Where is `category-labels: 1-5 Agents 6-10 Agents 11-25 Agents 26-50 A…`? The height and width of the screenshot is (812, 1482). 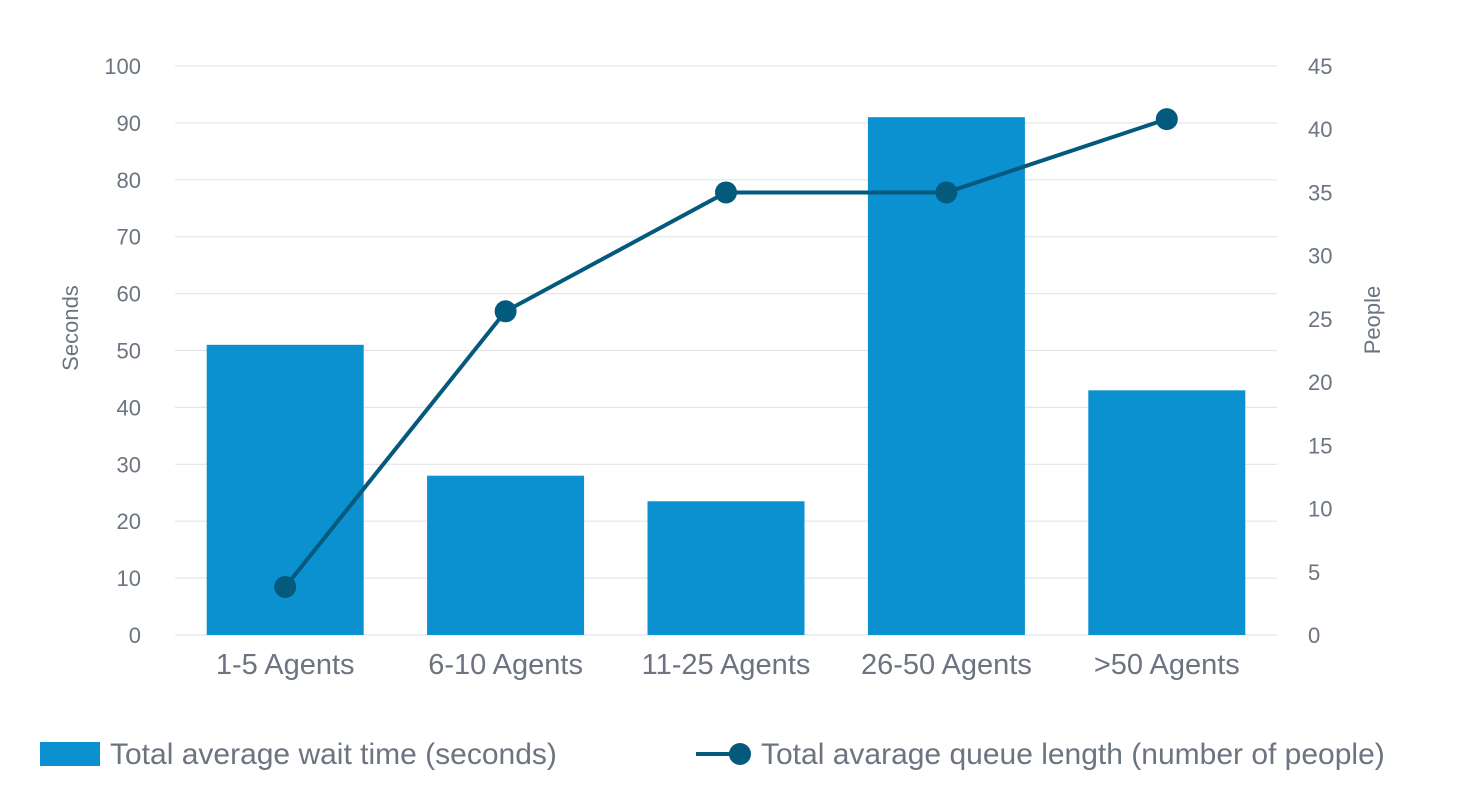 category-labels: 1-5 Agents 6-10 Agents 11-25 Agents 26-50 A… is located at coordinates (728, 665).